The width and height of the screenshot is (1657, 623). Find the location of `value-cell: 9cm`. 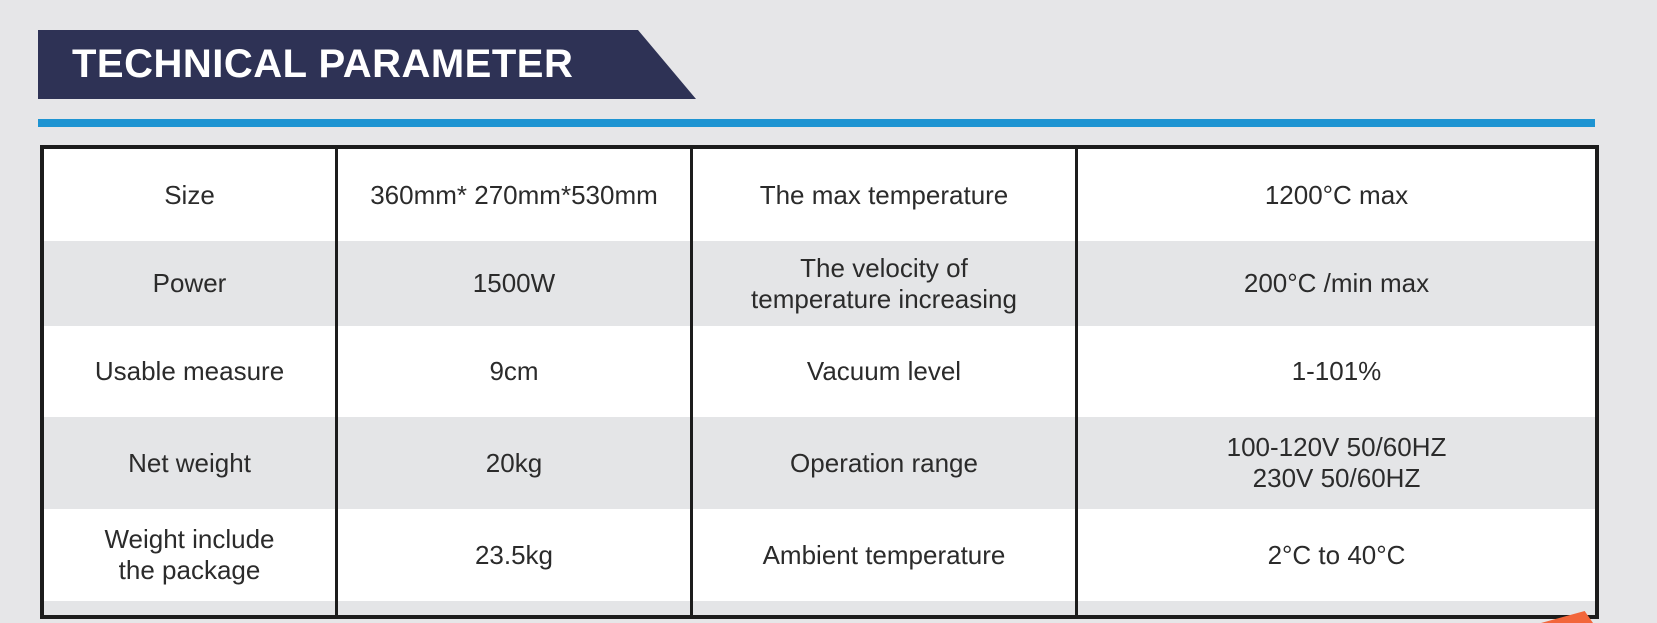

value-cell: 9cm is located at coordinates (512, 371).